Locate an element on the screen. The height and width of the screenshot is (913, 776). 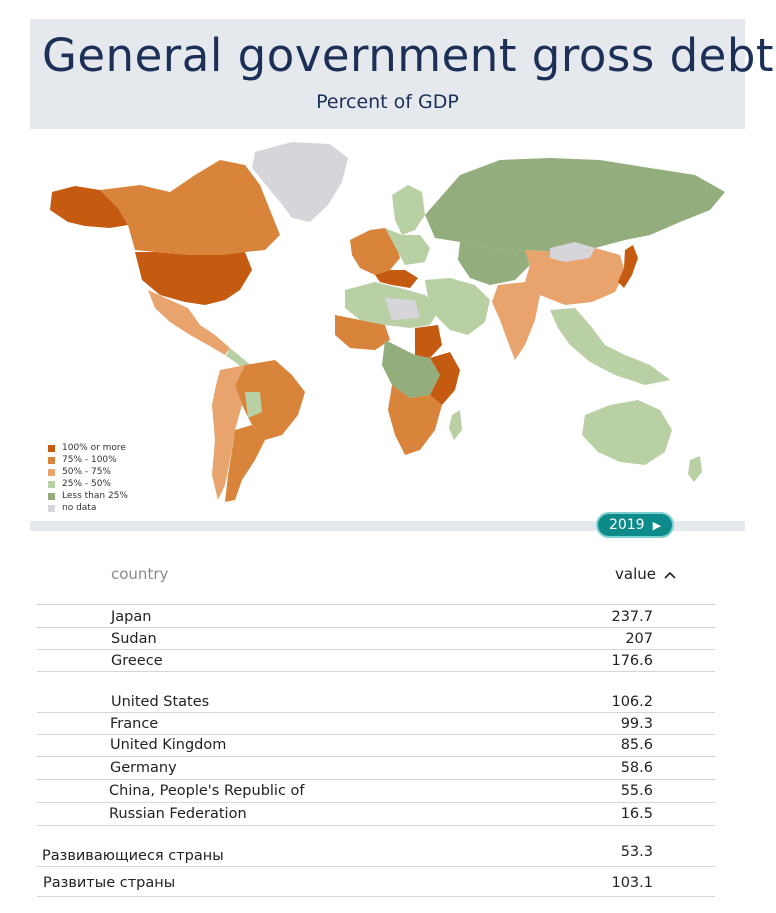
row-value: 106.2 is located at coordinates (632, 702).